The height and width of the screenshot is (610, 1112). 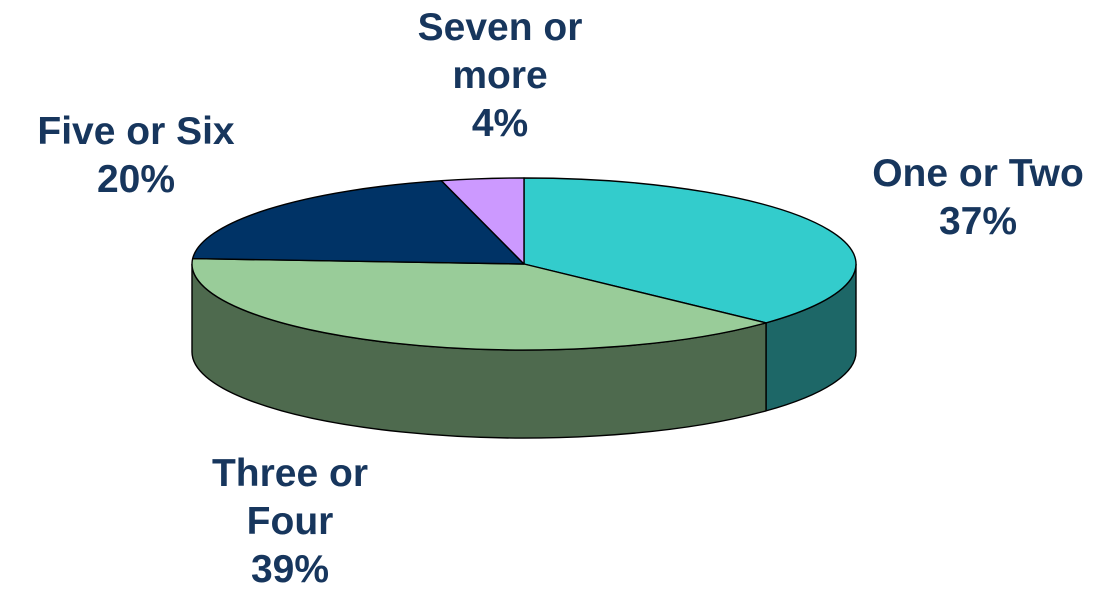 What do you see at coordinates (358, 222) in the screenshot?
I see `pie-slice-five-or-six` at bounding box center [358, 222].